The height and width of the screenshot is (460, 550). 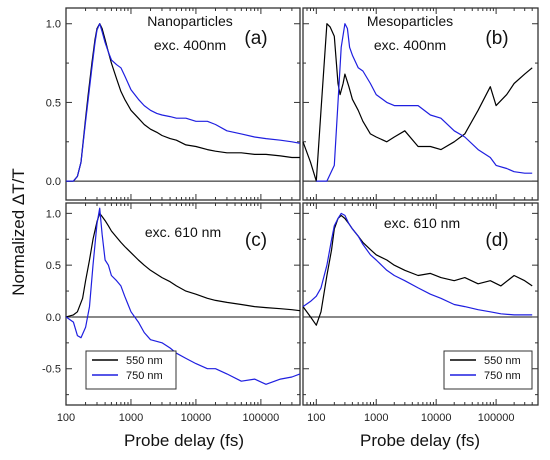 I want to click on panel-annotation: Mesoparticles, so click(x=410, y=21).